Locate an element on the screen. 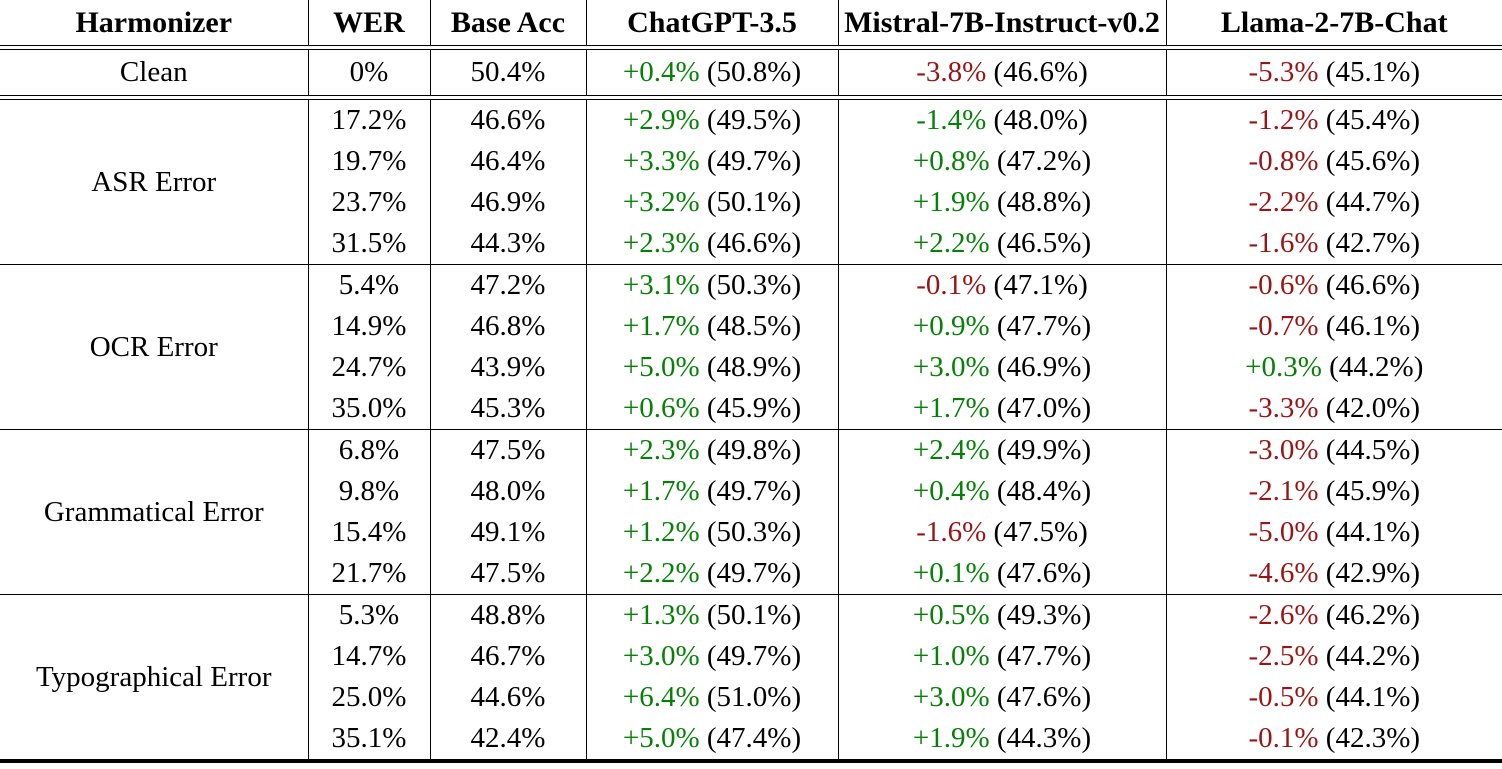 The image size is (1502, 769). column-header-base-acc: Base Acc is located at coordinates (507, 23).